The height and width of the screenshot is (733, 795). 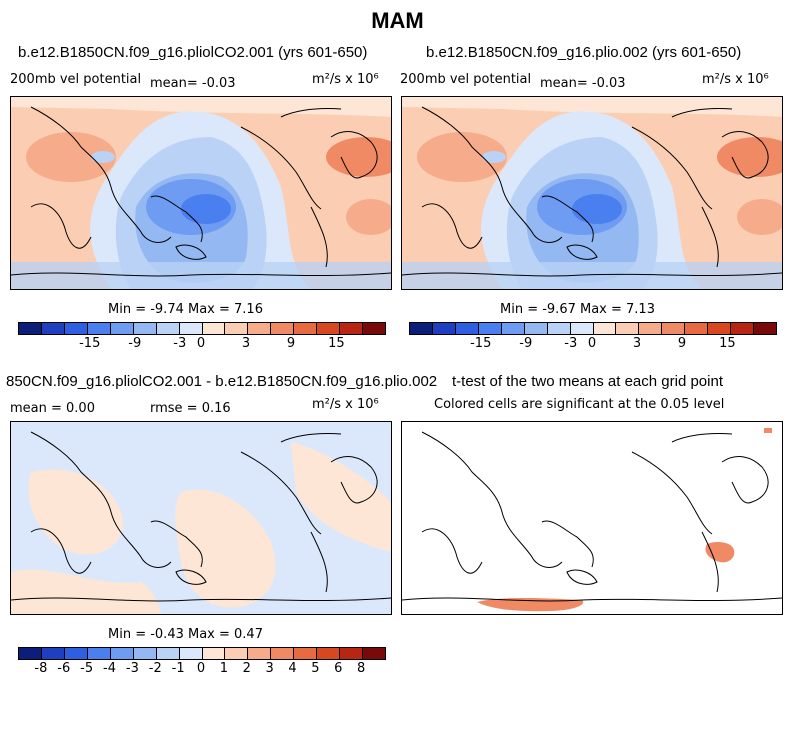 What do you see at coordinates (185, 309) in the screenshot?
I see `panel1-minmax: Min = -9.74 Max = 7.16` at bounding box center [185, 309].